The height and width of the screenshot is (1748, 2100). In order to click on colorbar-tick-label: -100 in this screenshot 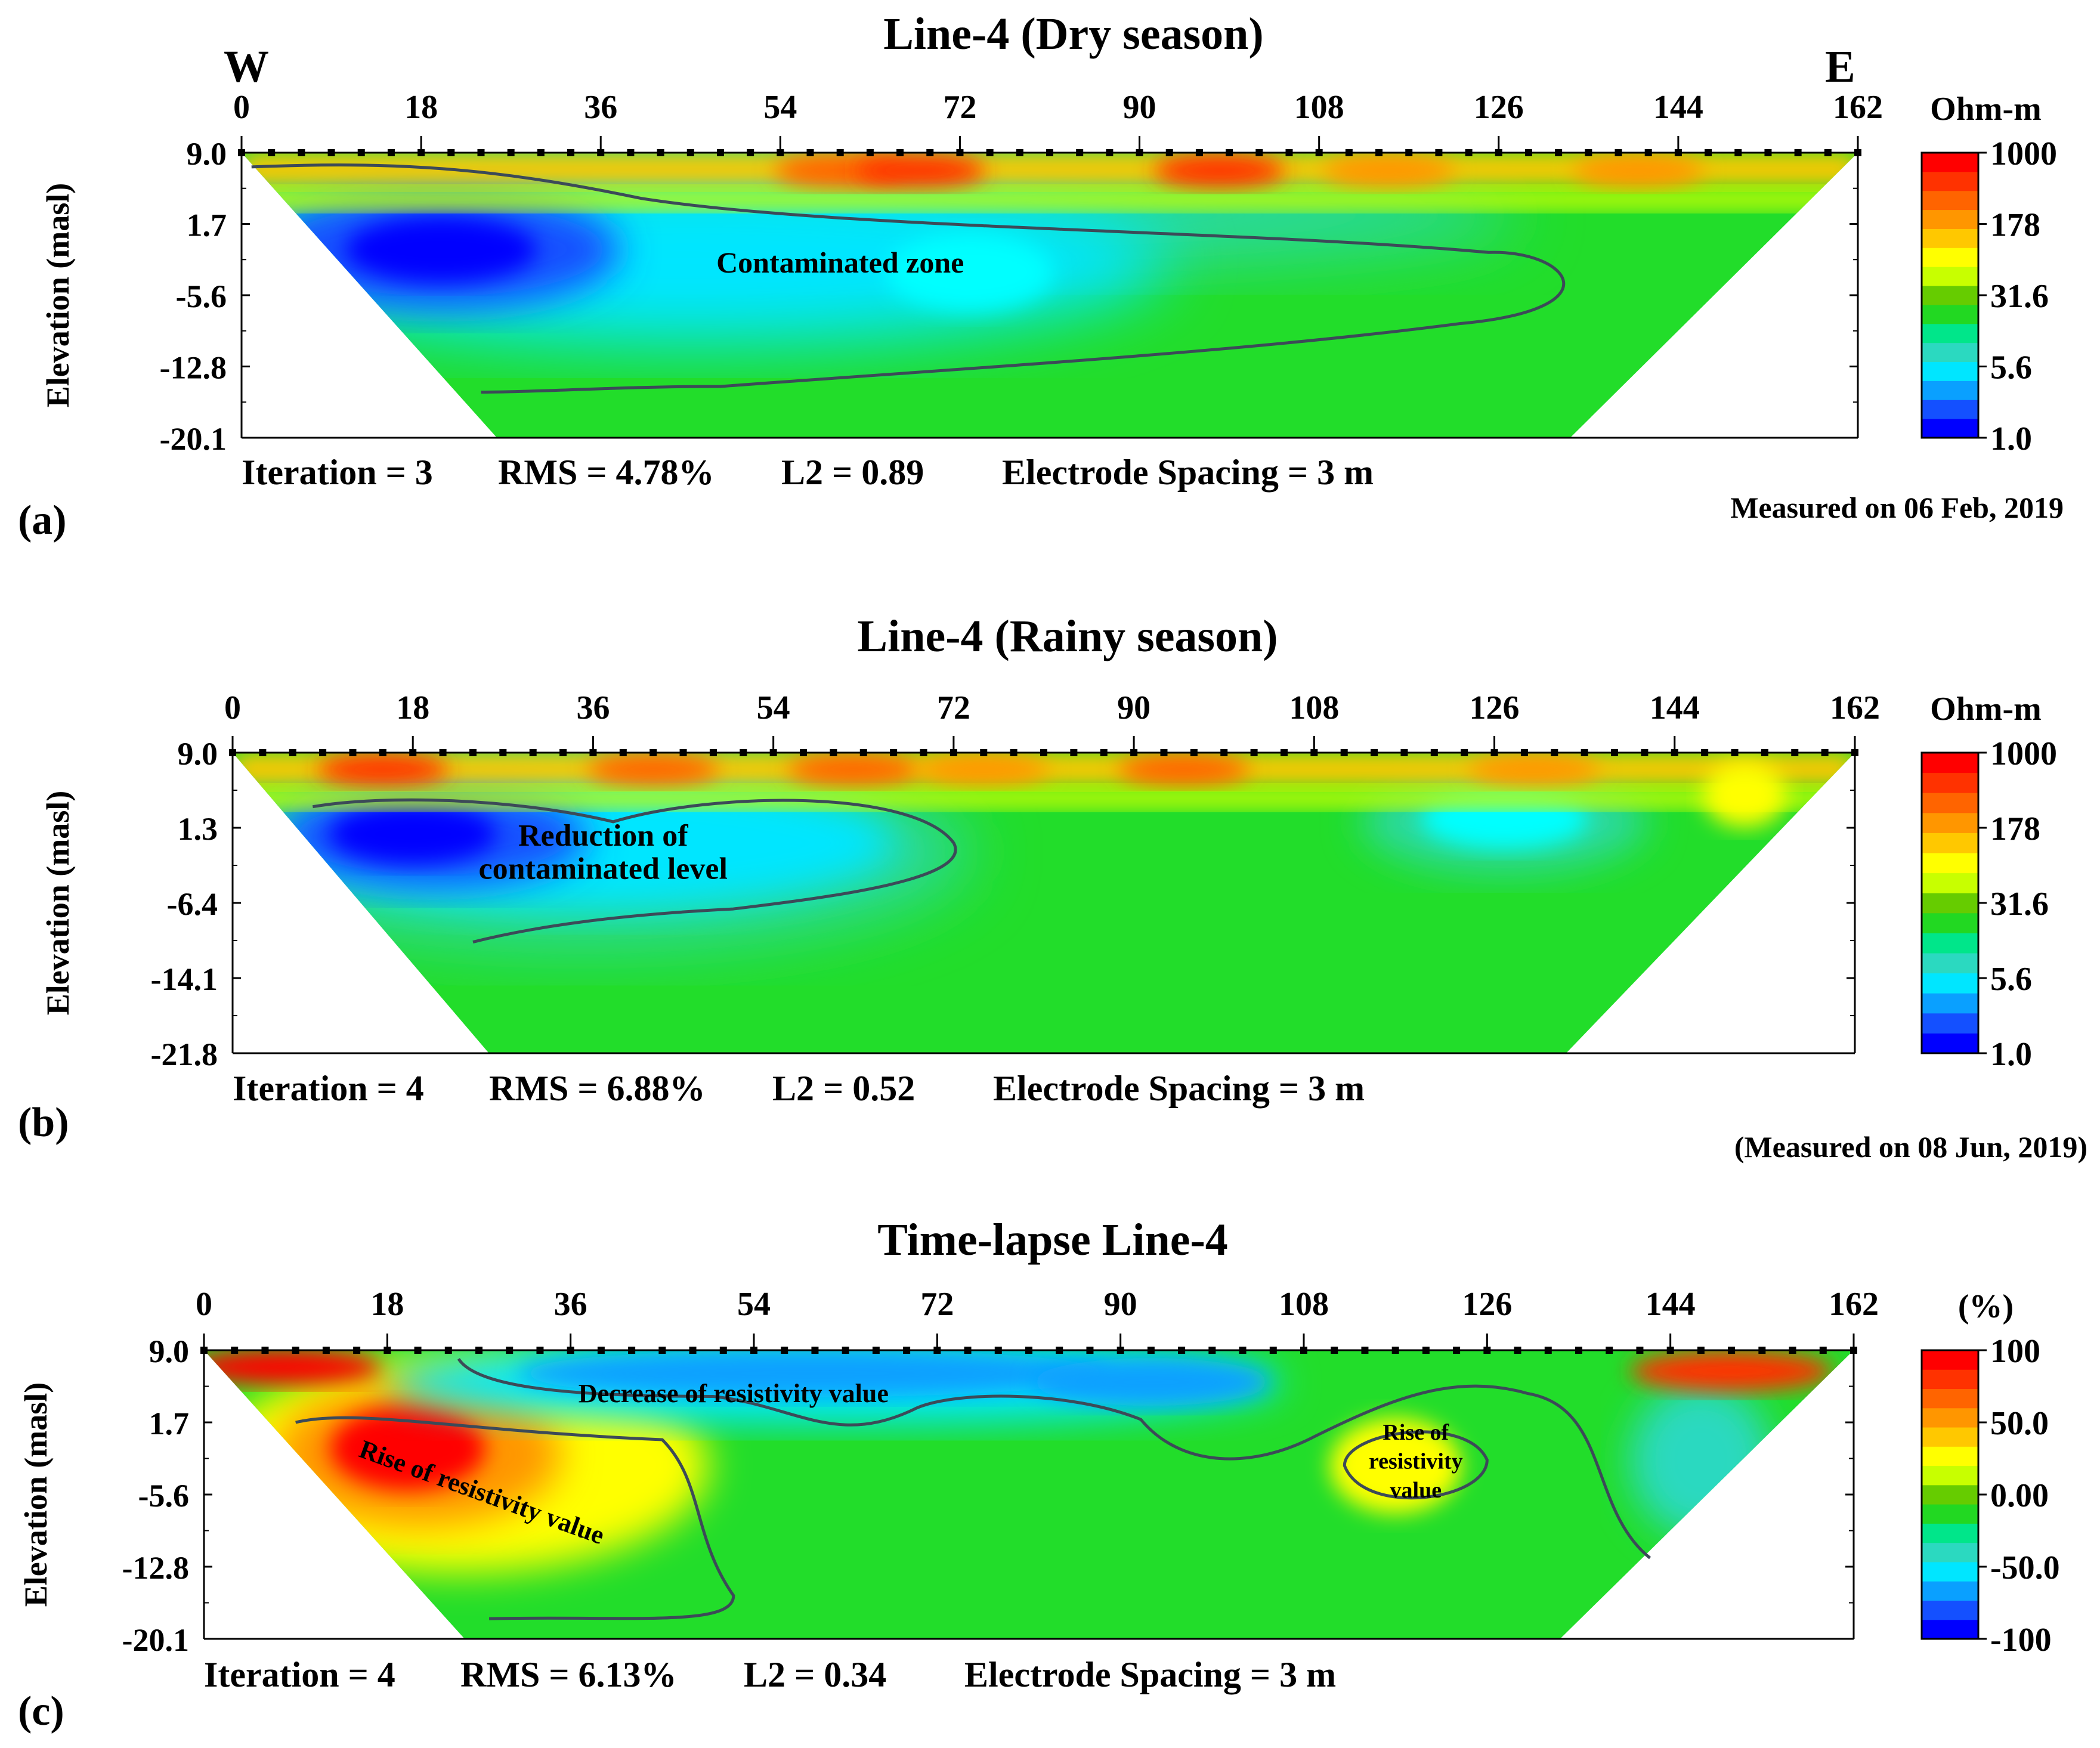, I will do `click(2021, 1640)`.